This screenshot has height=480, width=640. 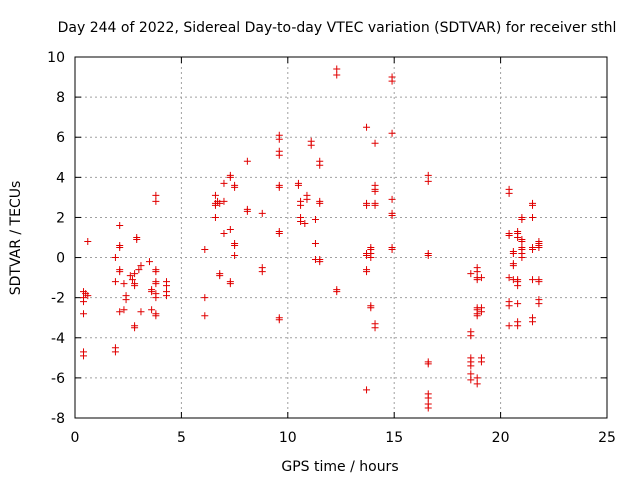 I want to click on y-tick-label: -6, so click(x=58, y=379).